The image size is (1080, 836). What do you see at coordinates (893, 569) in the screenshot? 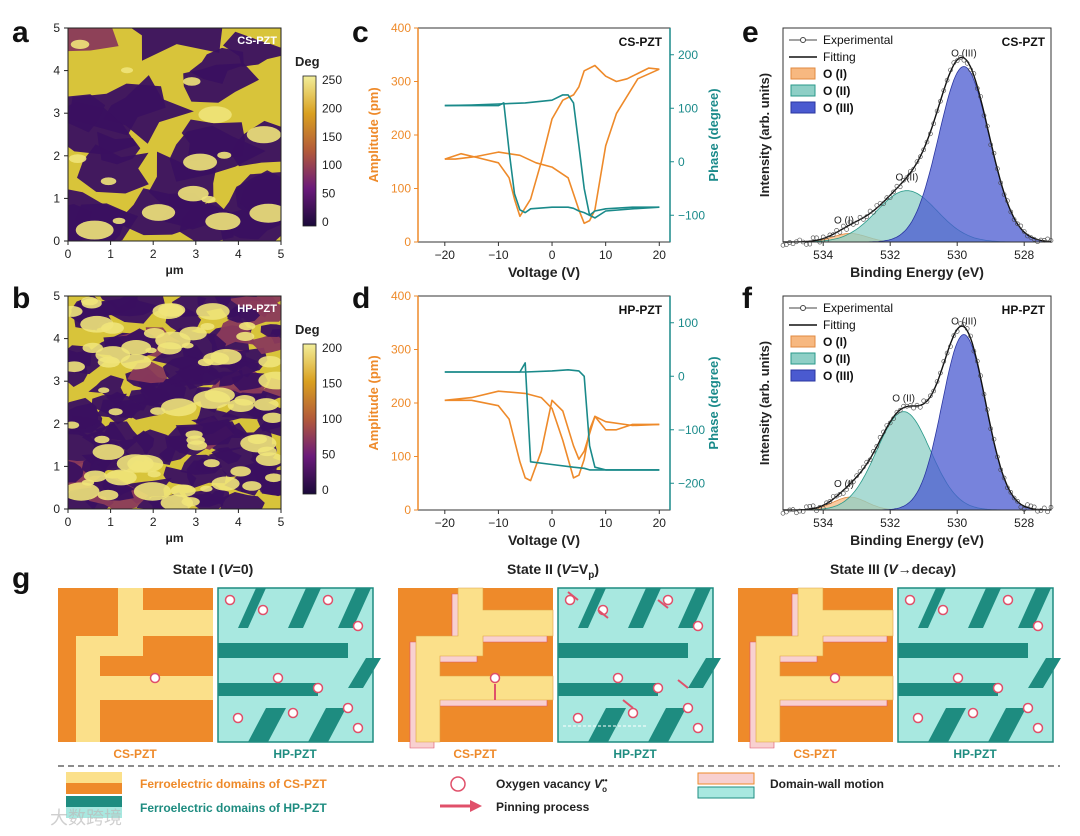
I see `state-title: State III (V→decay)` at bounding box center [893, 569].